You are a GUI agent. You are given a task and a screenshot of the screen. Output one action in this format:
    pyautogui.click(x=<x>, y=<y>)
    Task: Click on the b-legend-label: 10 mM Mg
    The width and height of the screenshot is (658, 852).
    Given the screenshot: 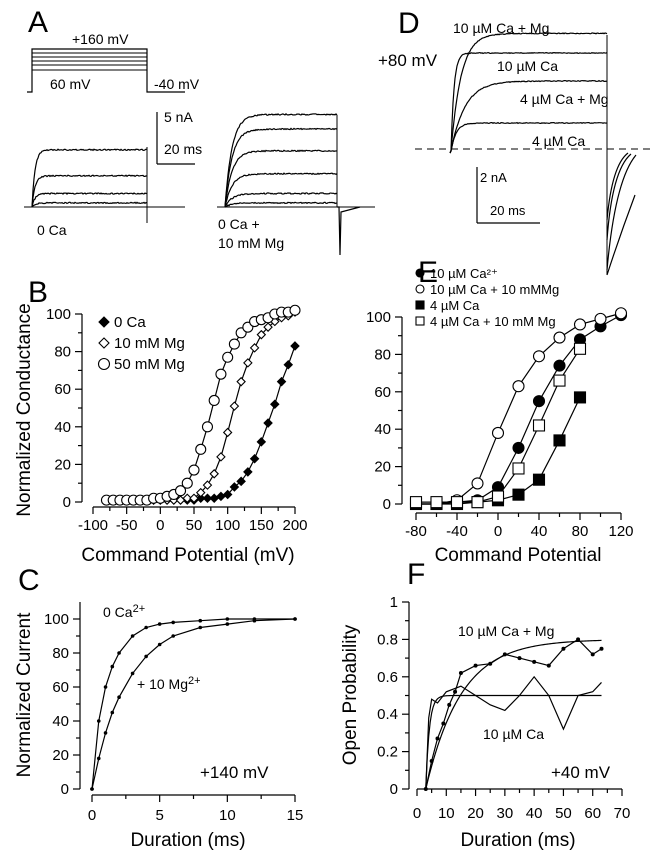 What is the action you would take?
    pyautogui.click(x=149, y=343)
    